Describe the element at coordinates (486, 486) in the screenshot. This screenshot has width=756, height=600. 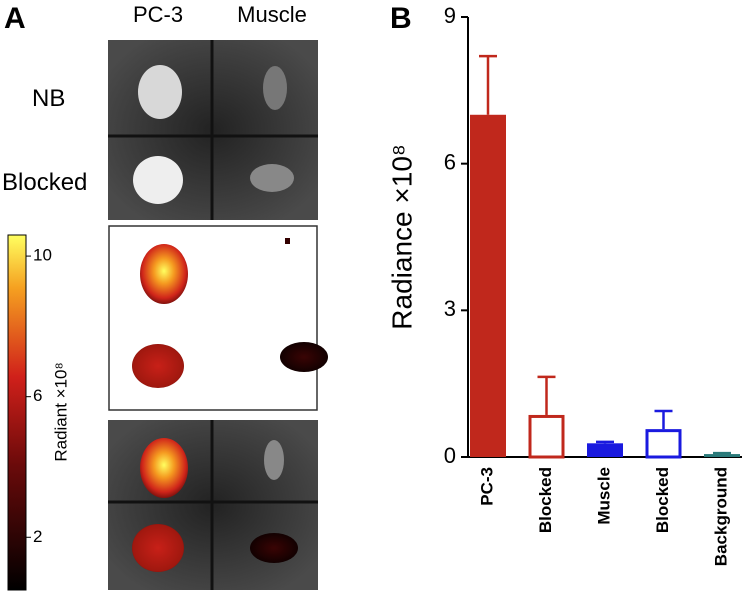
I see `x-tick-label: PC-3` at that location.